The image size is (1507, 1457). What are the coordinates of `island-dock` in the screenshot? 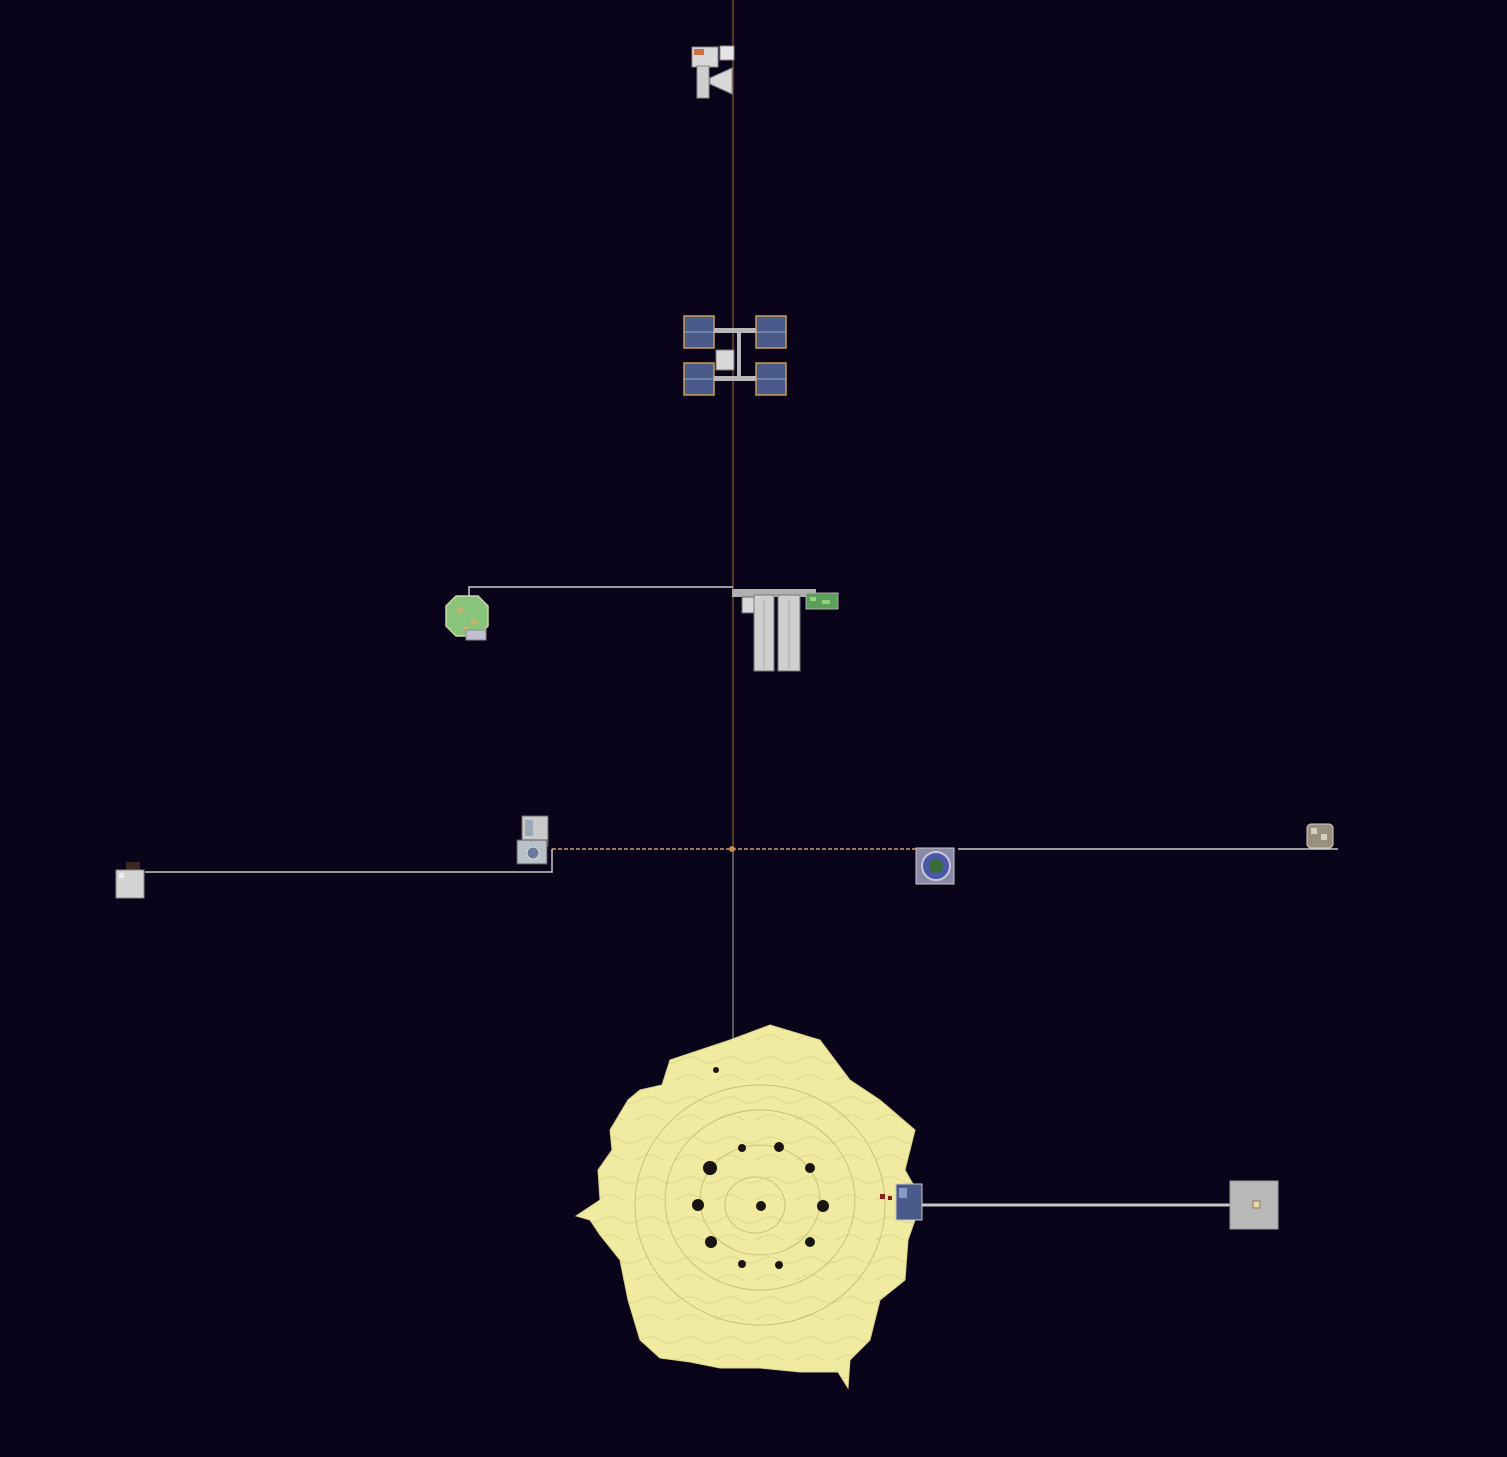 It's located at (901, 1202).